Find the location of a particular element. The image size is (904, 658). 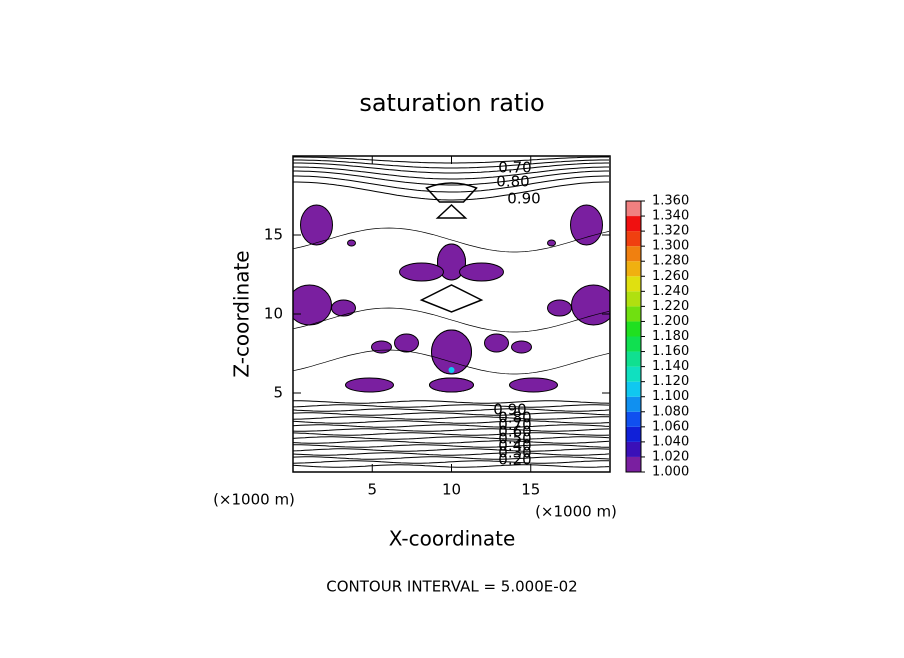

colorbar-label: 1.040 is located at coordinates (670, 441).